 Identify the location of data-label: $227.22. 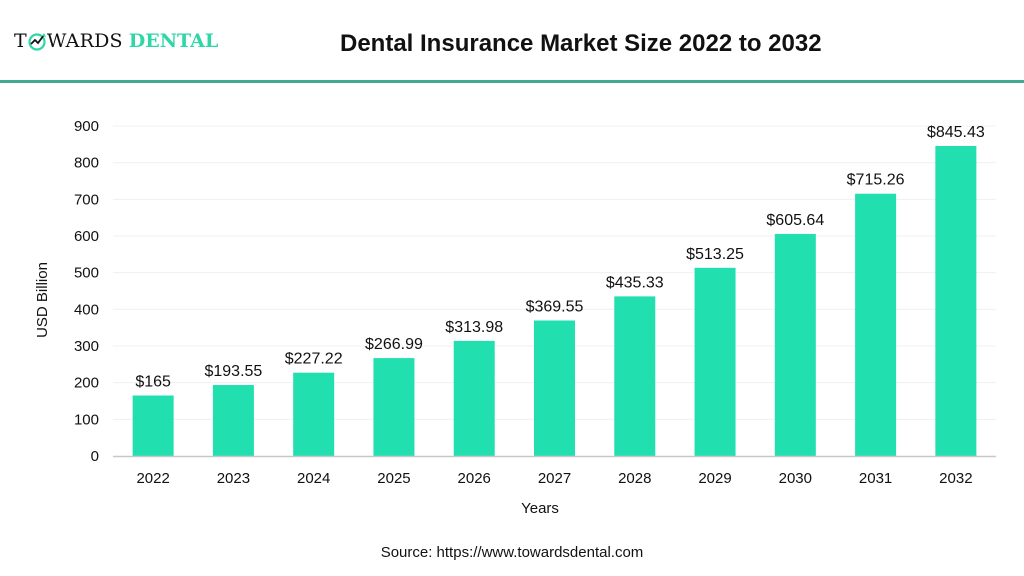
(314, 359).